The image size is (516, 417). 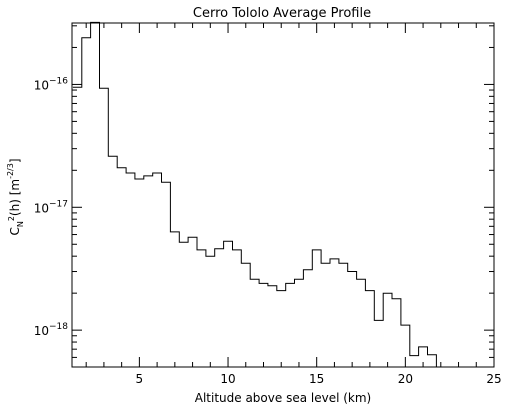 I want to click on y-tick-label: 10−16, so click(x=51, y=84).